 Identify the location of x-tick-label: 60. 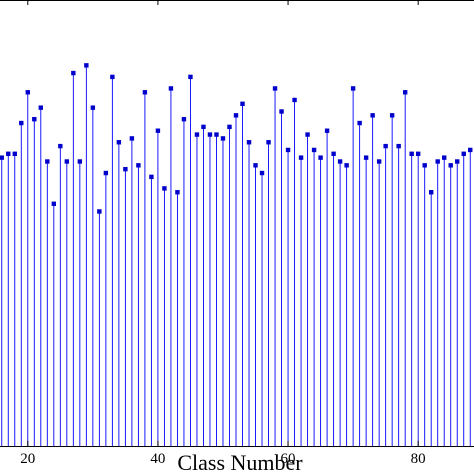
(288, 459).